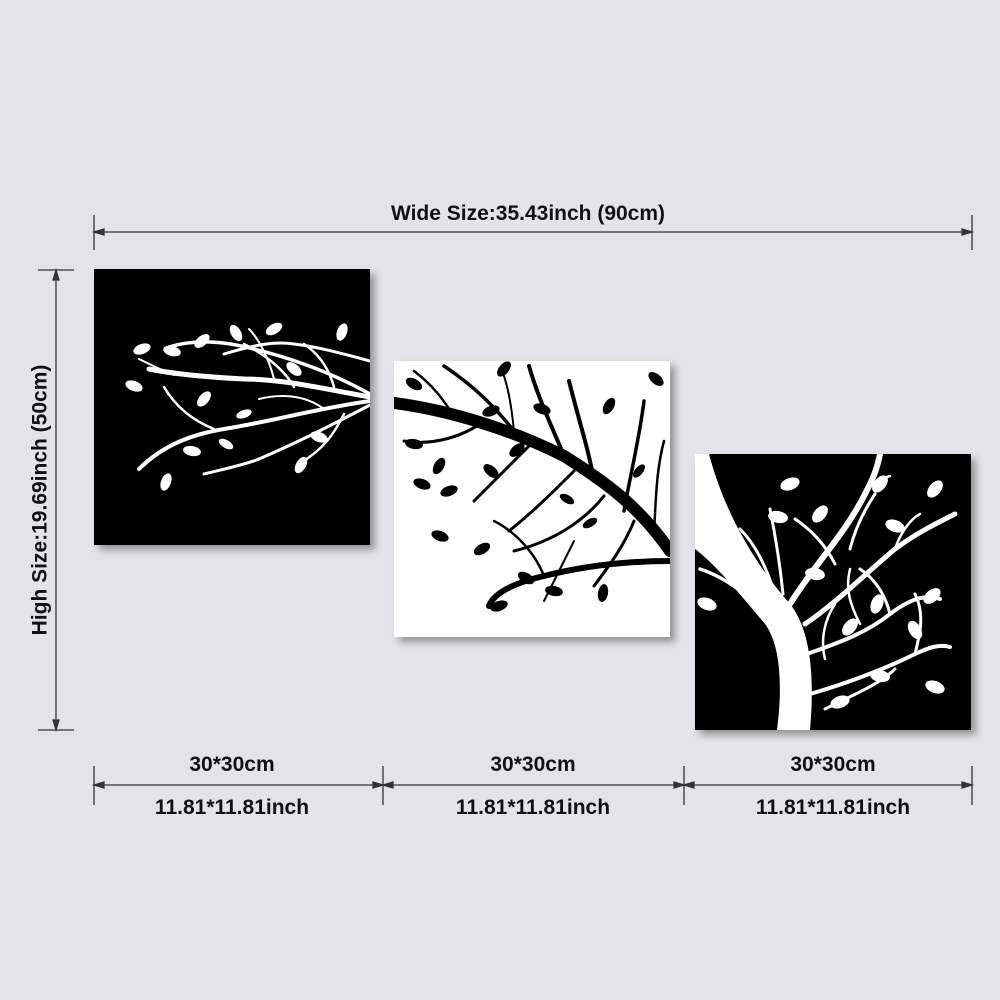 The width and height of the screenshot is (1000, 1000). What do you see at coordinates (533, 764) in the screenshot?
I see `panel-2-cm-label: 30*30cm` at bounding box center [533, 764].